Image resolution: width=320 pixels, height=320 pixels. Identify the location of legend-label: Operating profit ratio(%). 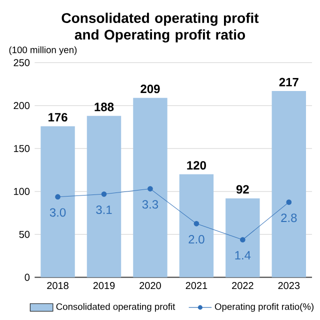
(264, 307).